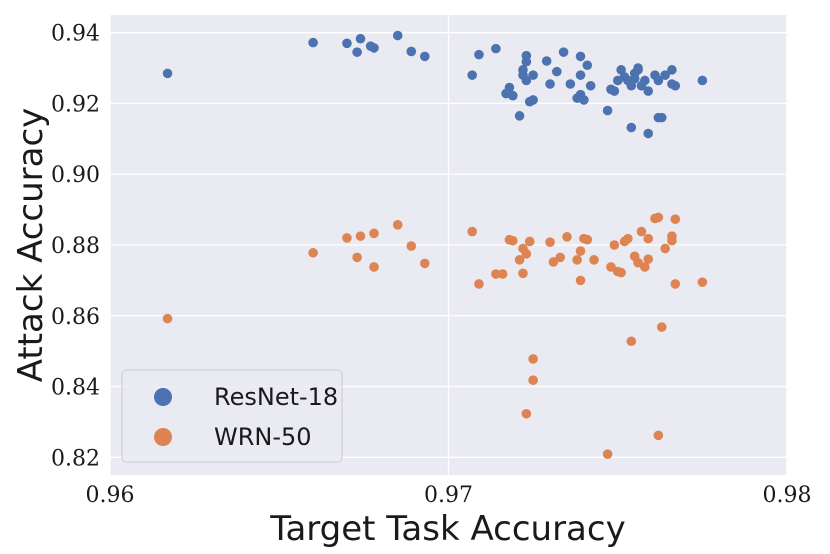  Describe the element at coordinates (75, 104) in the screenshot. I see `y-tick-label: 0.92` at that location.